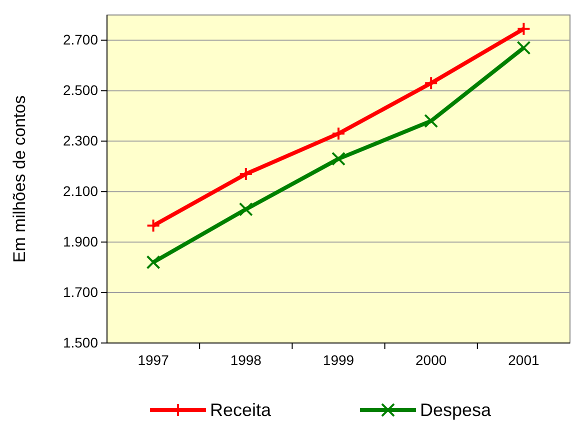 The image size is (571, 421). What do you see at coordinates (154, 360) in the screenshot?
I see `x-tick-label: 1997` at bounding box center [154, 360].